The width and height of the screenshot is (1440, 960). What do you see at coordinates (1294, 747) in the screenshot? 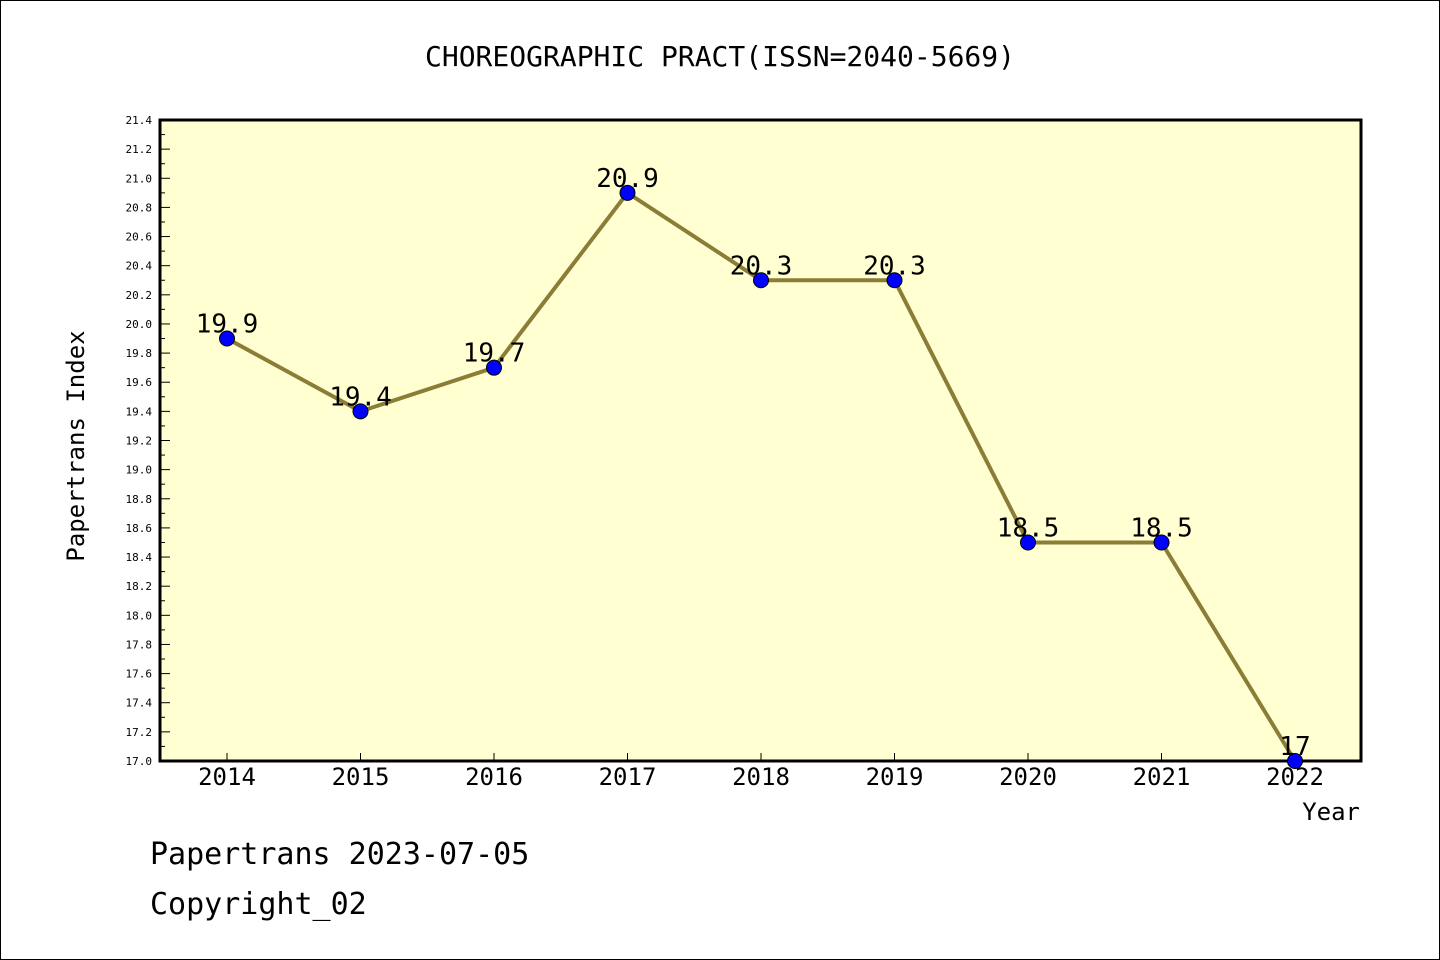
I see `data-point-label: 17` at bounding box center [1294, 747].